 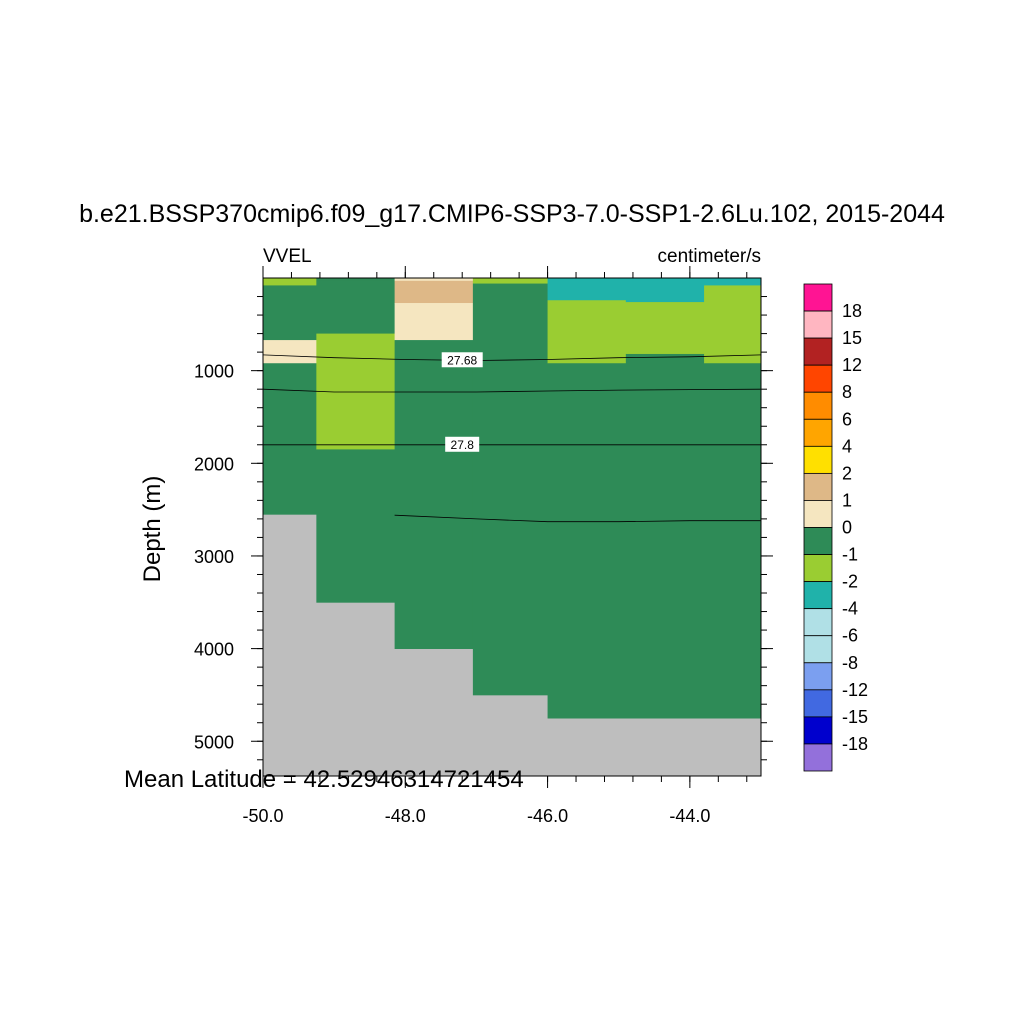 What do you see at coordinates (214, 372) in the screenshot?
I see `y-tick-label: 1000` at bounding box center [214, 372].